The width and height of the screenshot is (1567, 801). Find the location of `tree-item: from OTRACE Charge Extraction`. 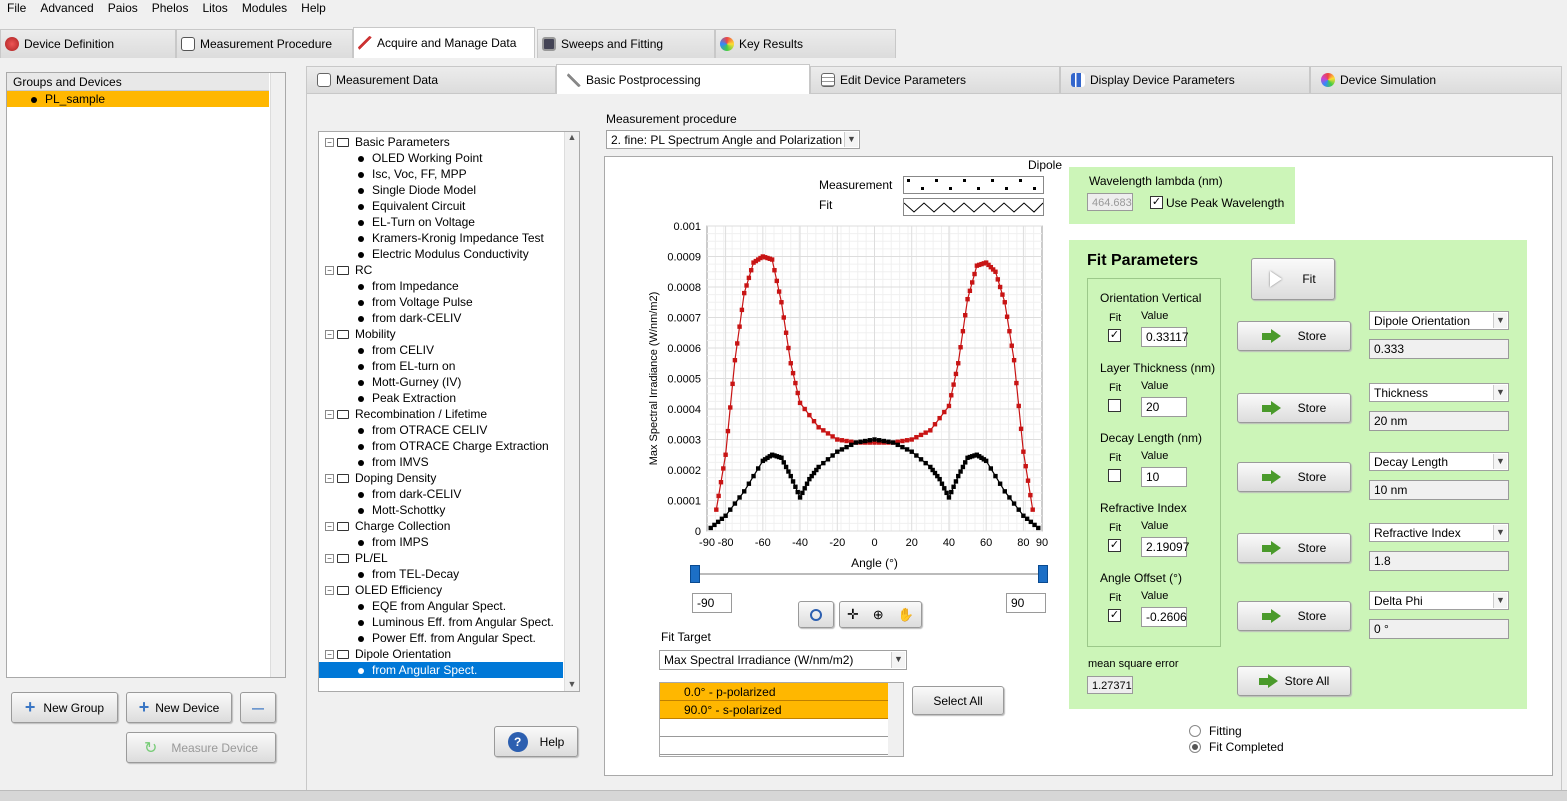

tree-item: from OTRACE Charge Extraction is located at coordinates (434, 446).